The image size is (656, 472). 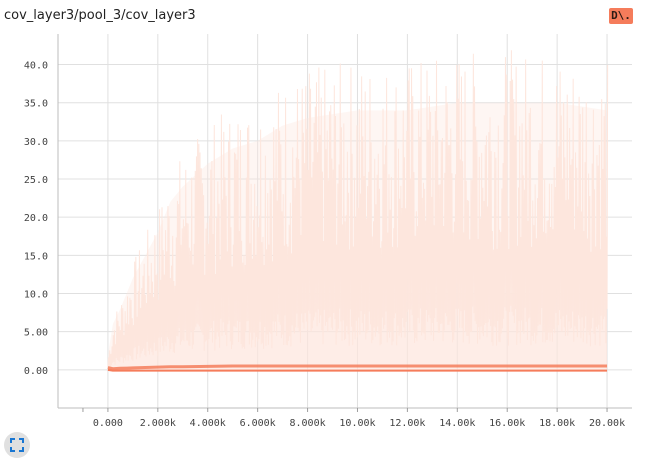 I want to click on y-tick-label: 5.00, so click(x=36, y=333).